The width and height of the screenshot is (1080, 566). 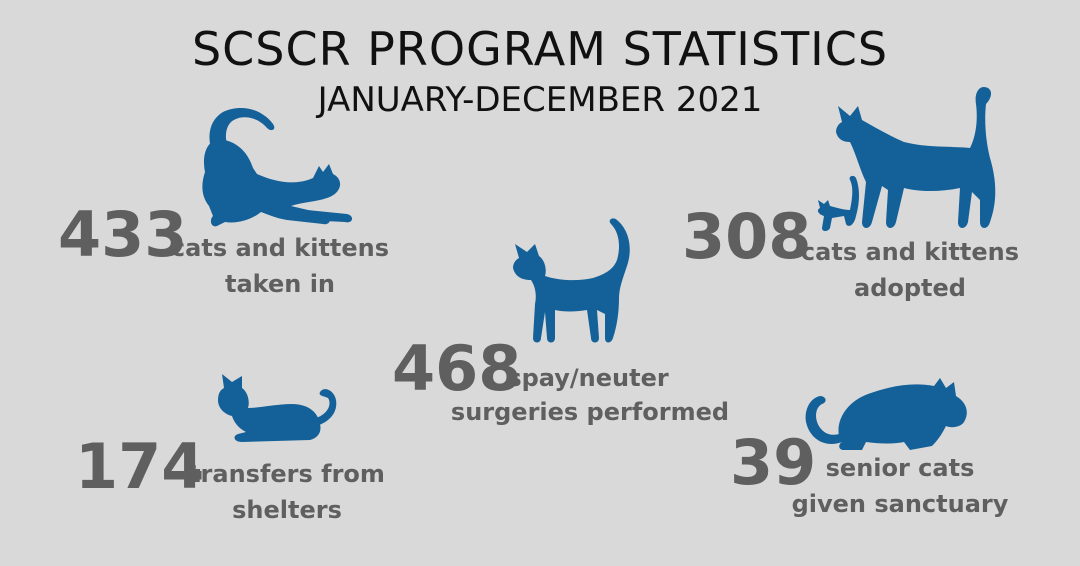 I want to click on stat-caption-line: surgeries performed, so click(x=590, y=412).